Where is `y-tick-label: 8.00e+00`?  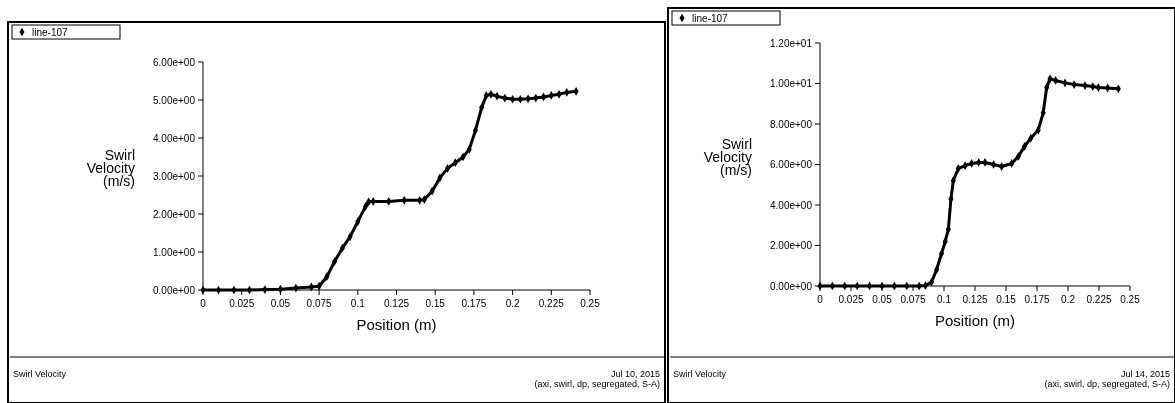 y-tick-label: 8.00e+00 is located at coordinates (791, 124).